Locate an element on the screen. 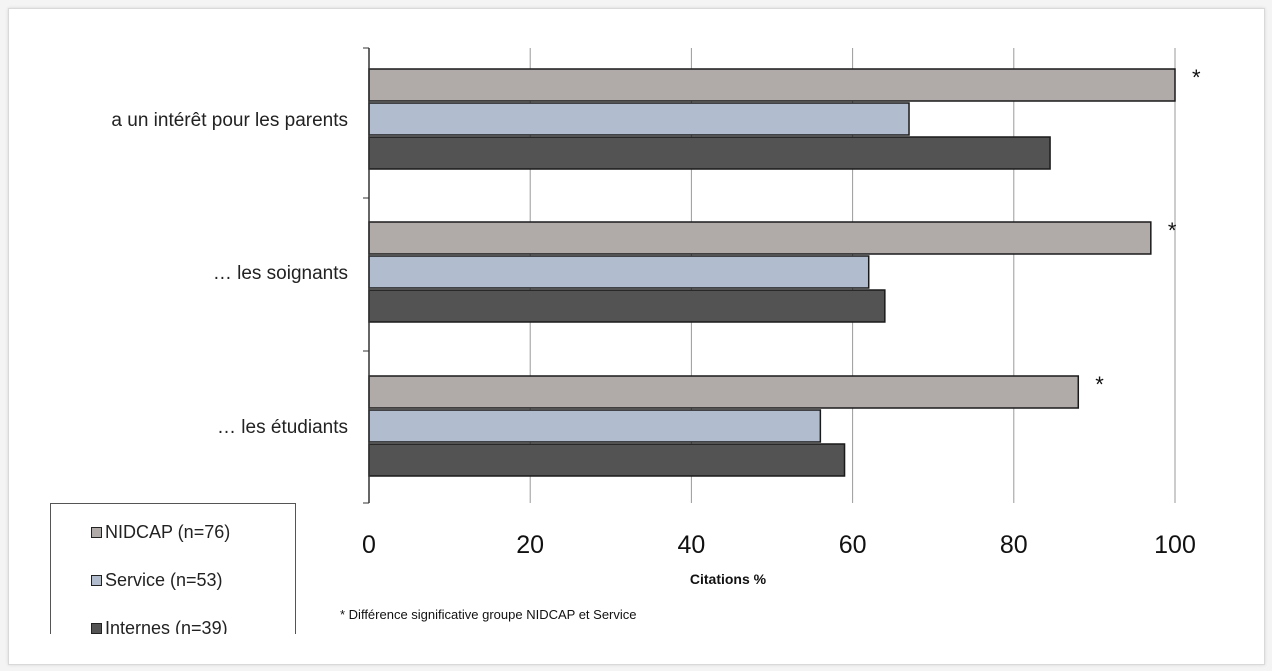 The image size is (1272, 671). legend-label-internes: Internes (n=39) is located at coordinates (166, 626).